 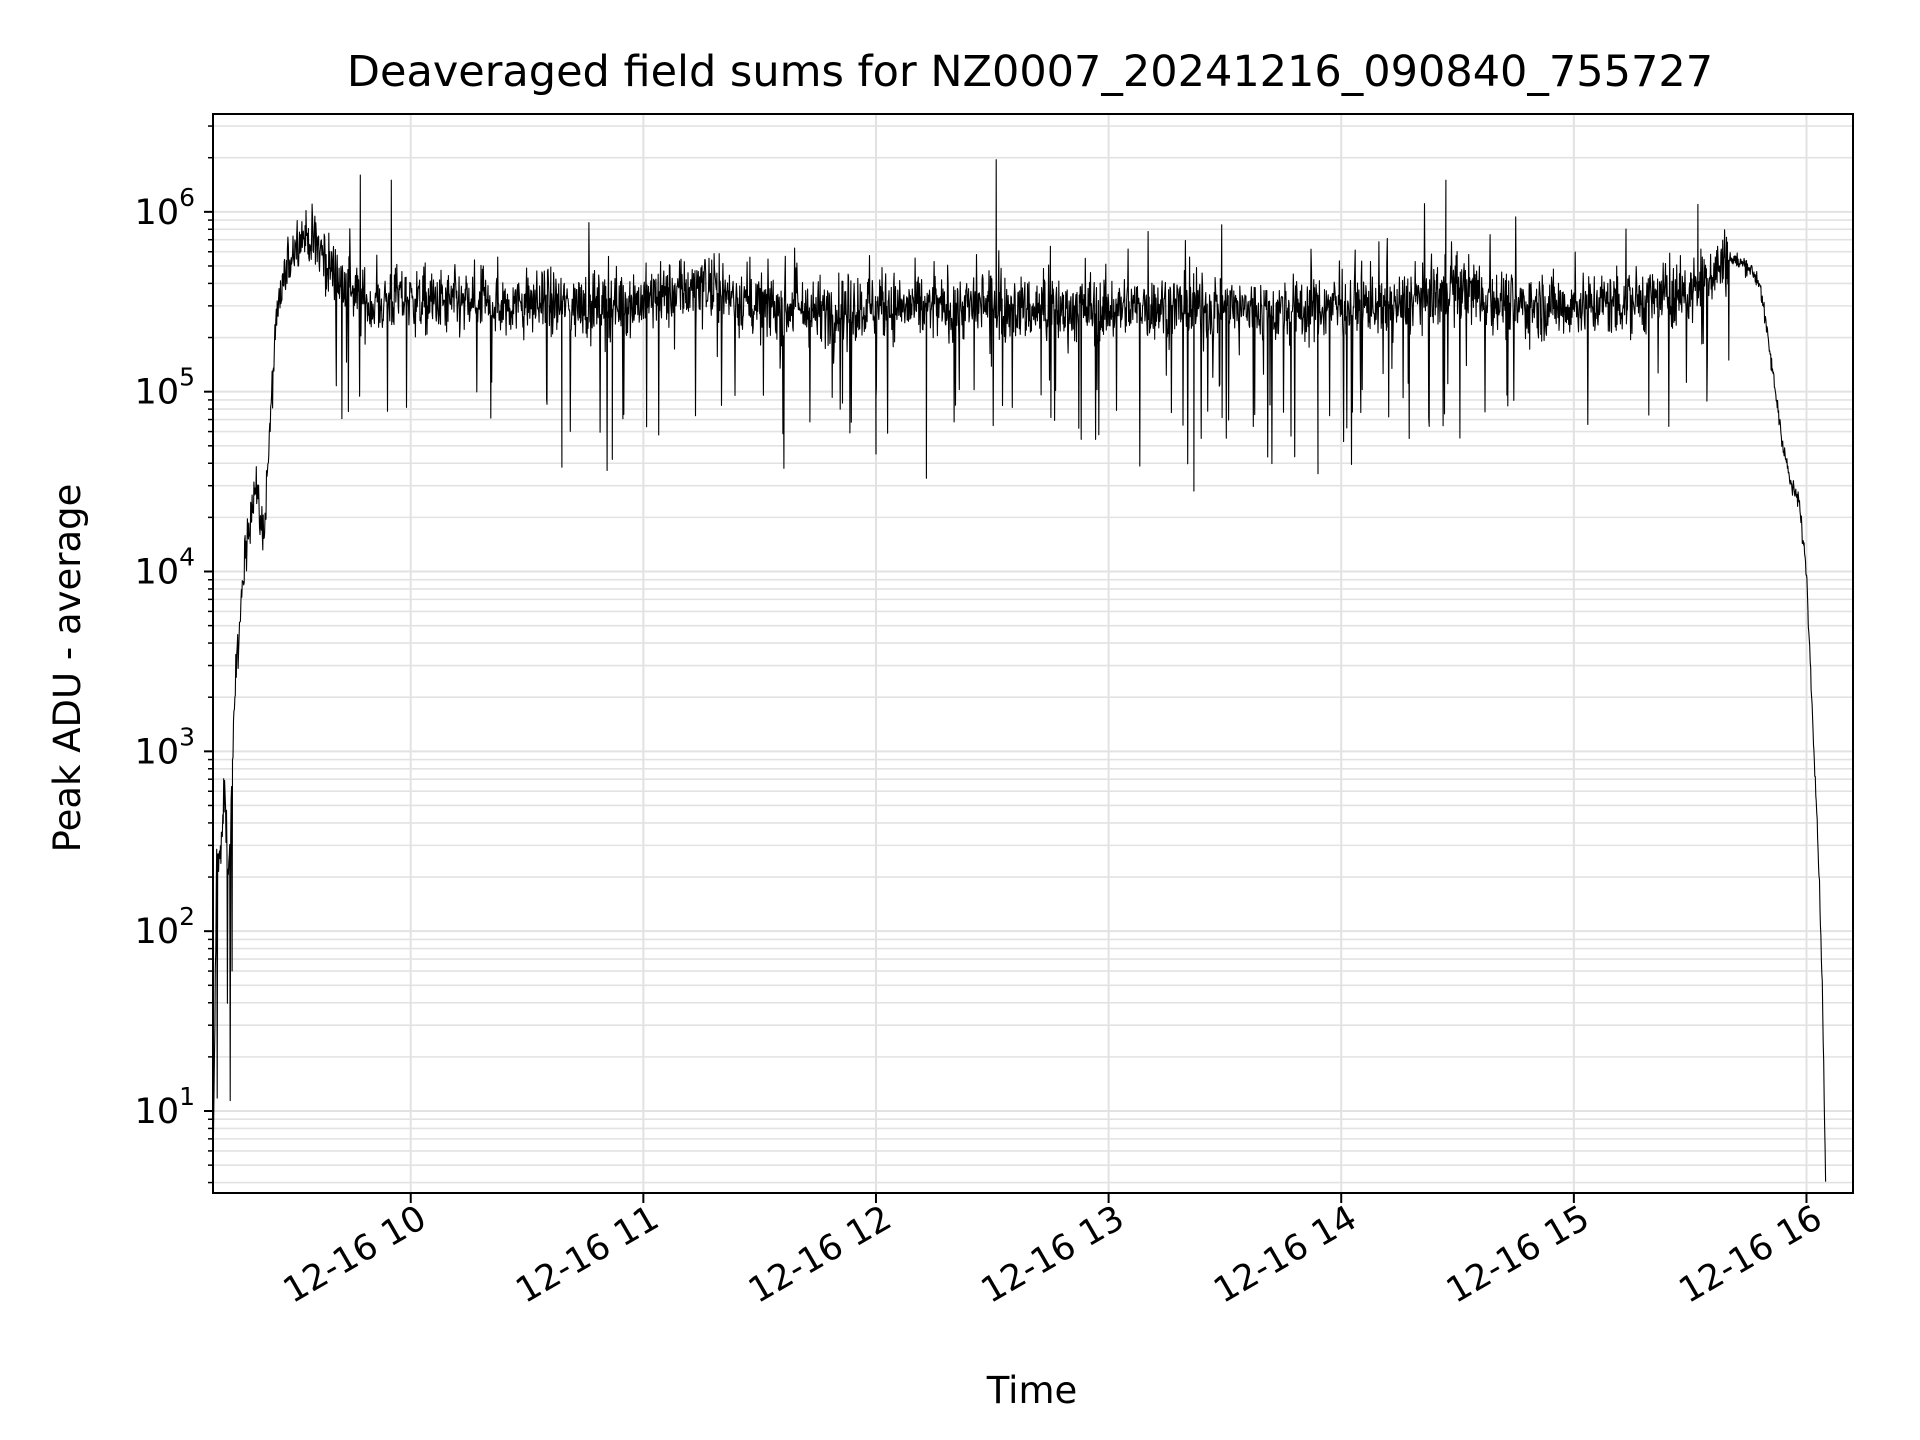 What do you see at coordinates (187, 377) in the screenshot?
I see `y-tick-label-exponent: 5` at bounding box center [187, 377].